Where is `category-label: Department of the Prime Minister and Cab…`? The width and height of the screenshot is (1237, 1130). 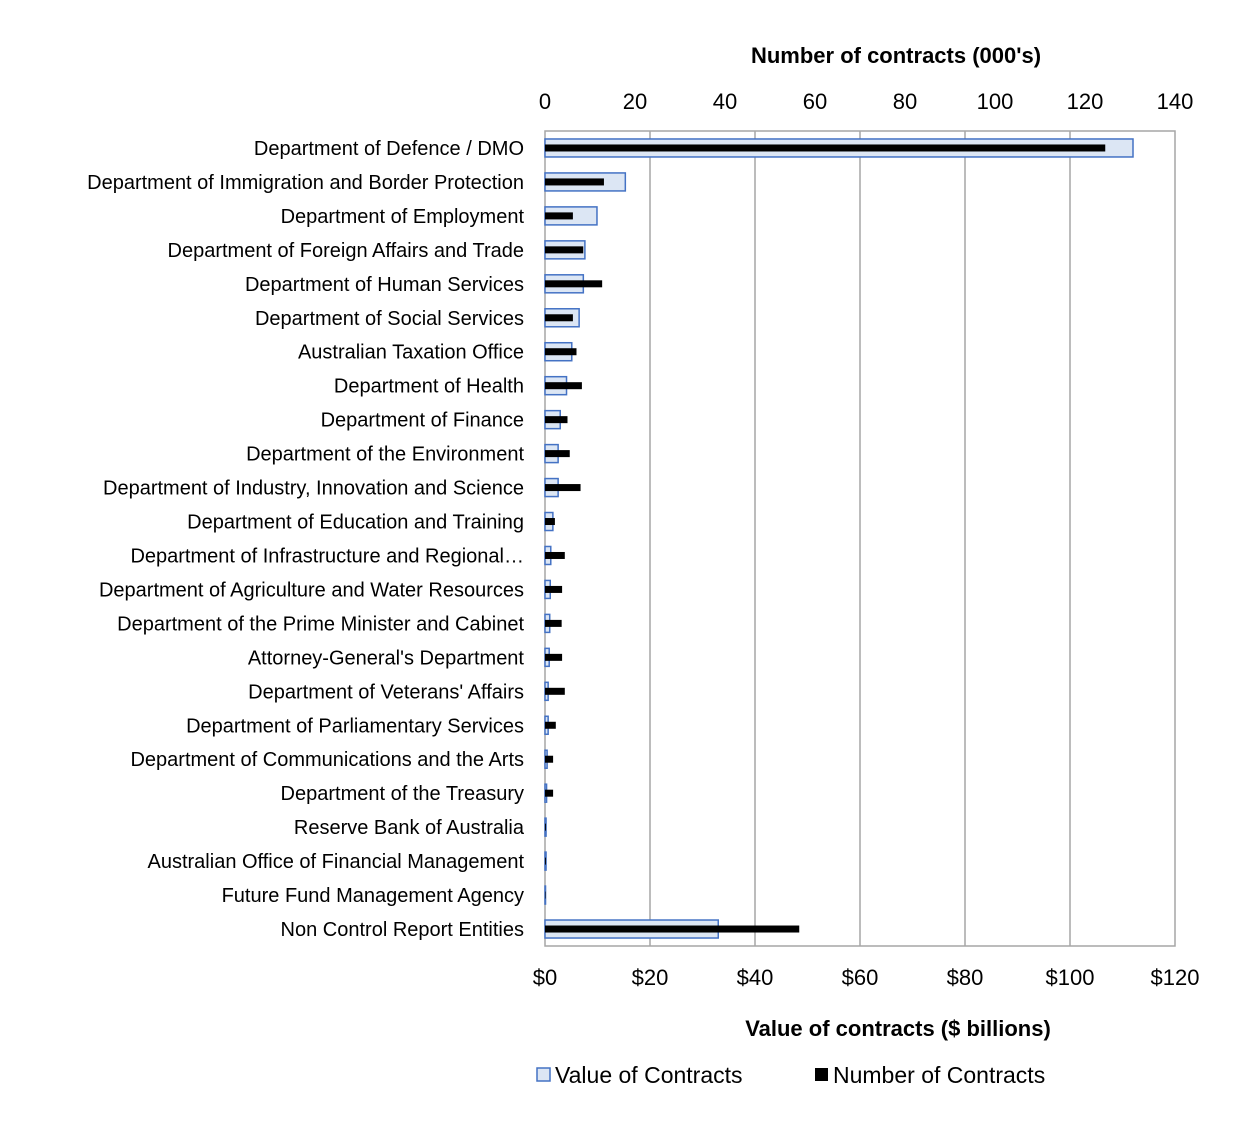 category-label: Department of the Prime Minister and Cab… is located at coordinates (320, 624).